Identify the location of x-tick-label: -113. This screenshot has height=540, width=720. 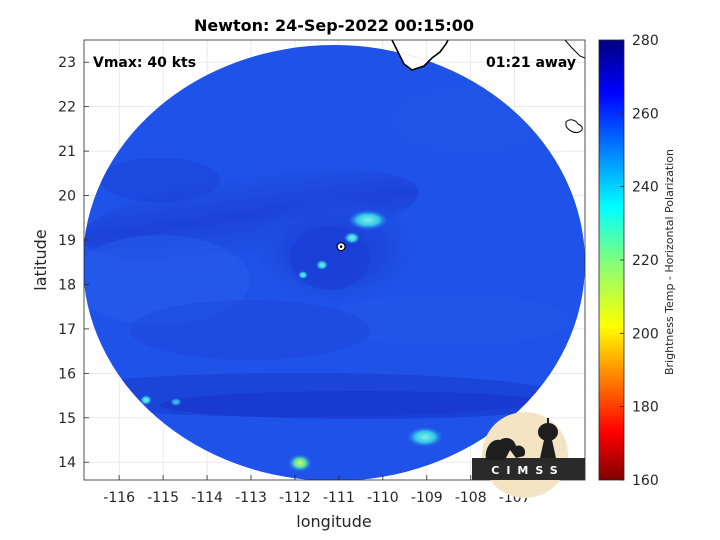
(251, 498).